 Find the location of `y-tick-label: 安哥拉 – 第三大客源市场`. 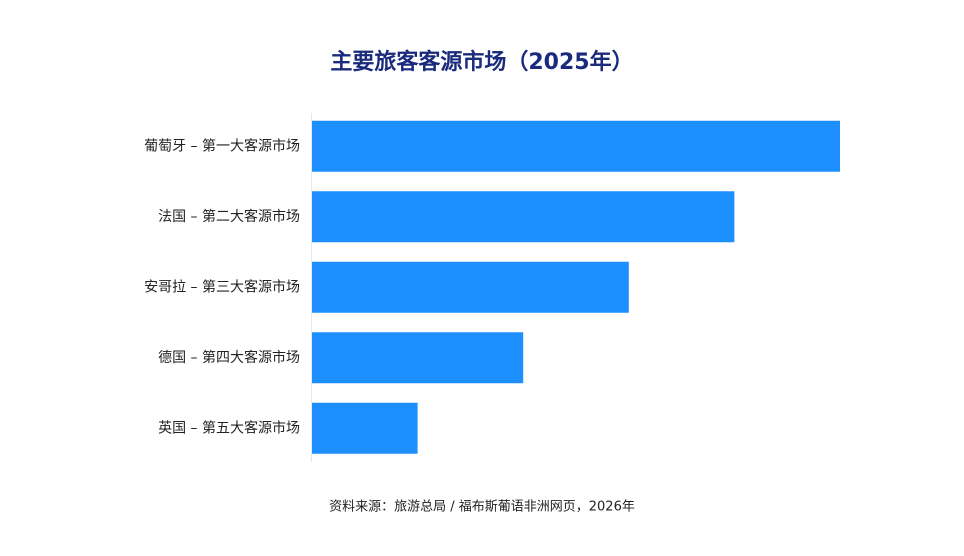

y-tick-label: 安哥拉 – 第三大客源市场 is located at coordinates (222, 286).